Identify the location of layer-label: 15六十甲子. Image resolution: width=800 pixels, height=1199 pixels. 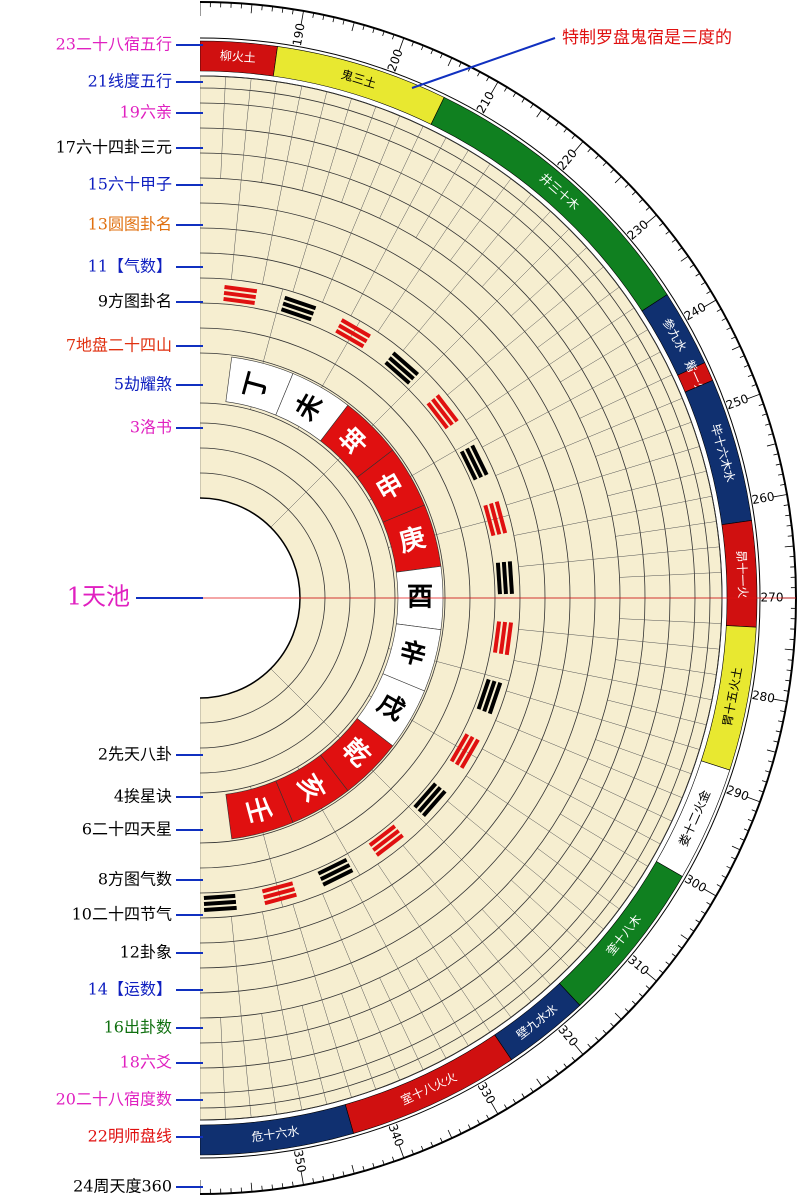
(130, 184).